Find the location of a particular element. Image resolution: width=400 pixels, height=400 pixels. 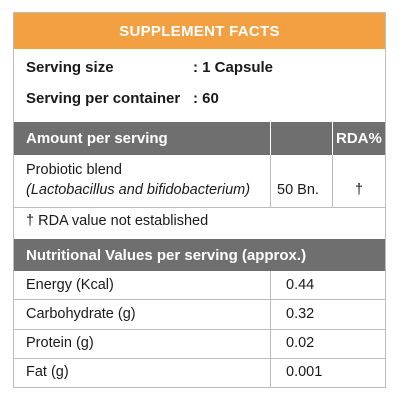

nutrition-header-label-cell: Nutritional Values per serving (approx.) is located at coordinates (166, 255).